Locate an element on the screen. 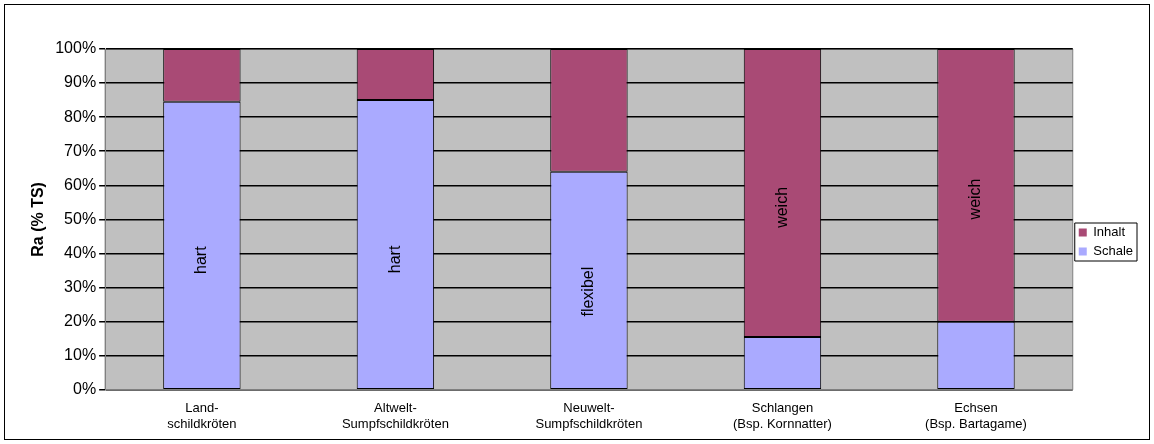 The image size is (1154, 444). x-tick-label: Neuwelt- Sumpfschildkröten is located at coordinates (589, 415).